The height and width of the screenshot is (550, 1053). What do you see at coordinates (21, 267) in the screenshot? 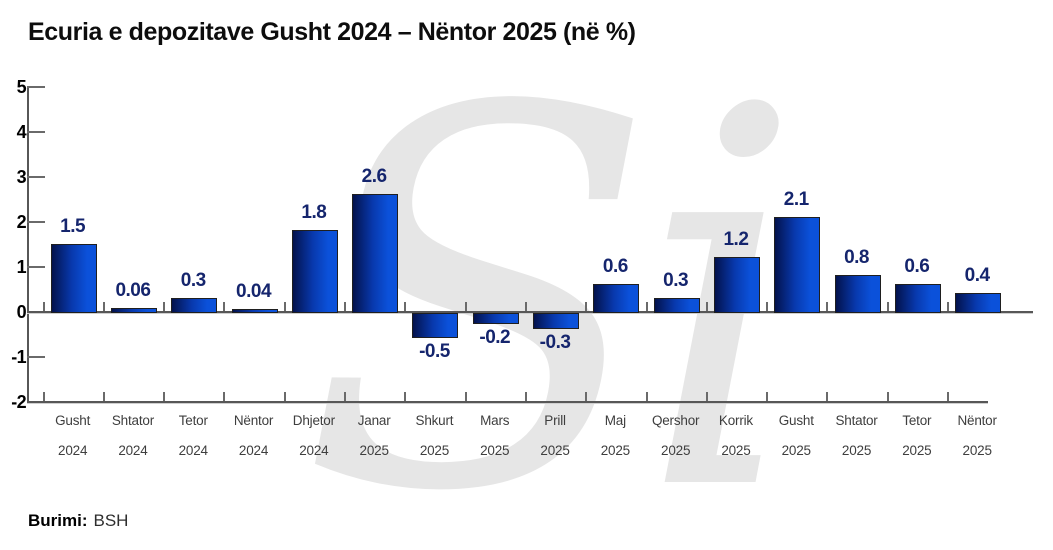
I see `y-tick-label: 1` at bounding box center [21, 267].